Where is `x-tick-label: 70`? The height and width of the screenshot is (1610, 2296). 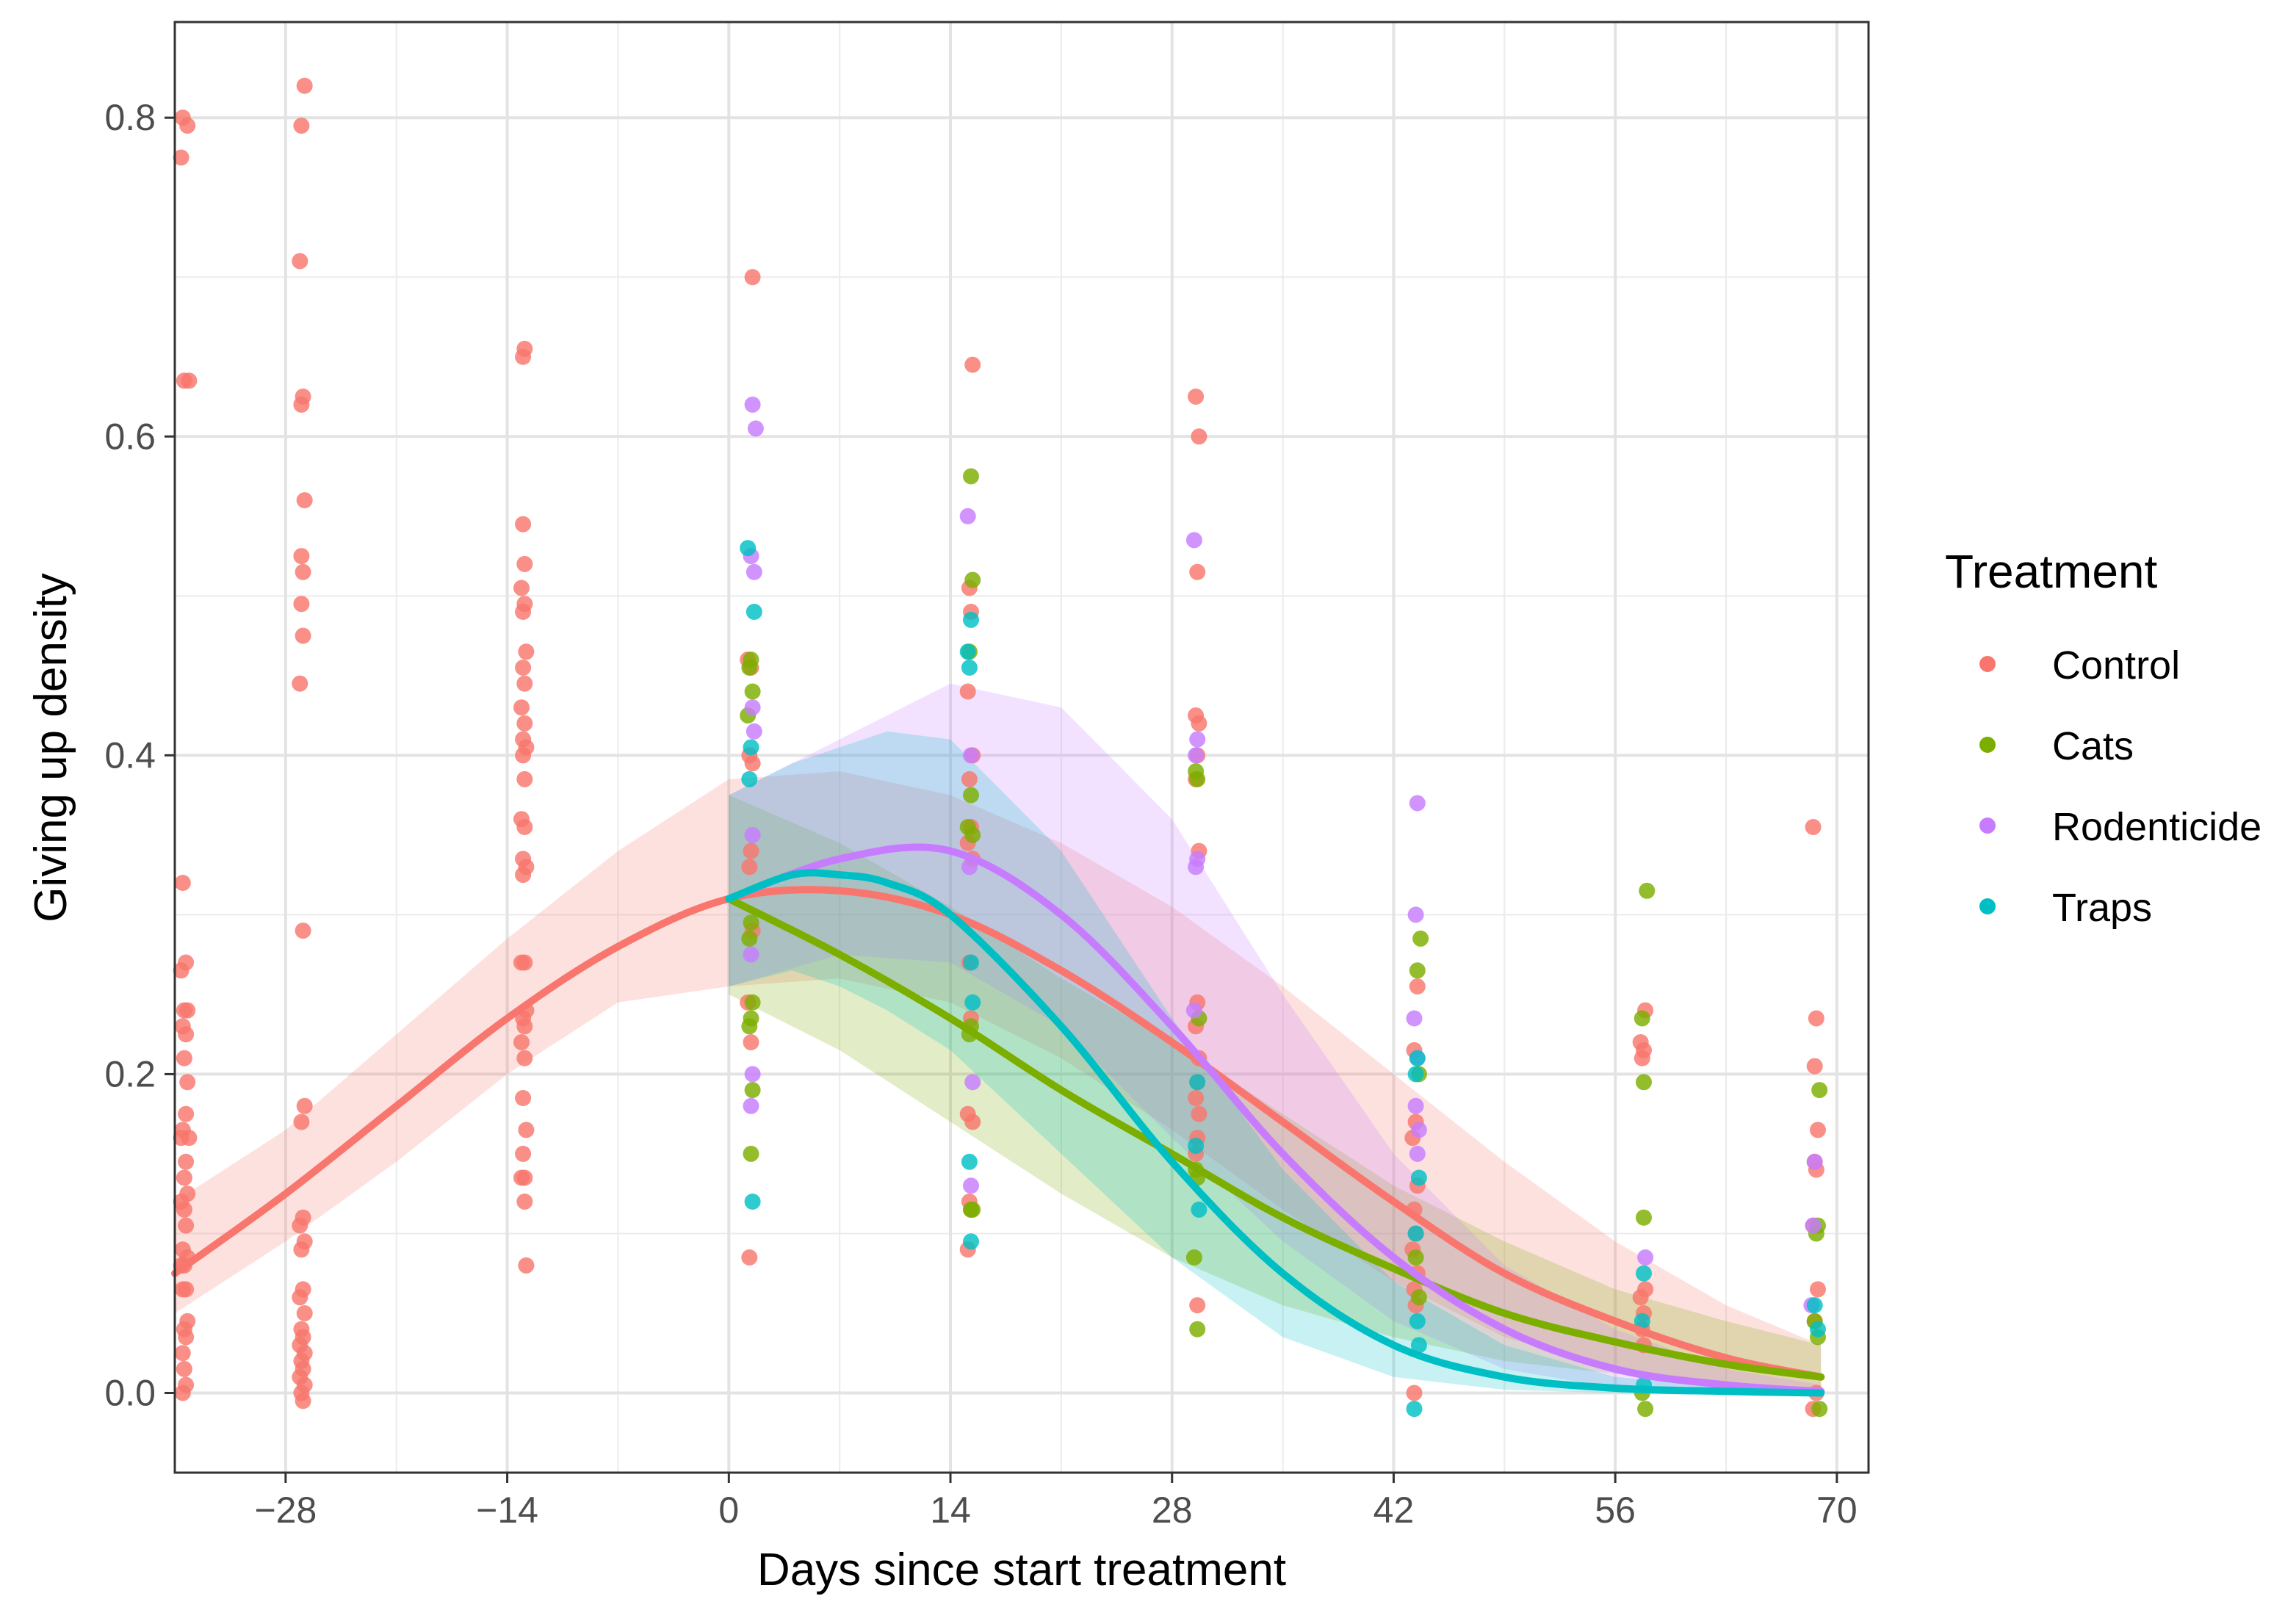 x-tick-label: 70 is located at coordinates (1837, 1510).